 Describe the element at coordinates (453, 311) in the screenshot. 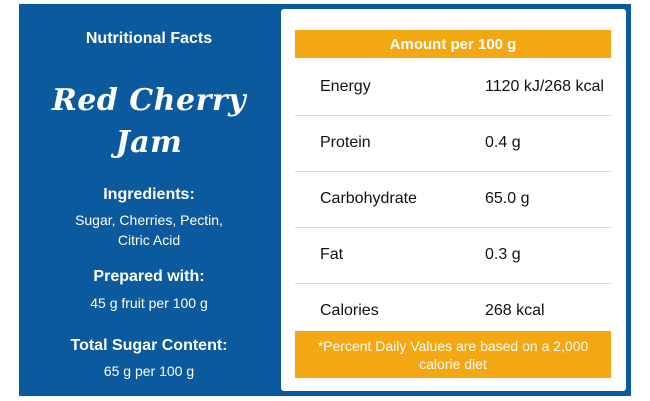

I see `table-row: Calories 268 kcal` at that location.